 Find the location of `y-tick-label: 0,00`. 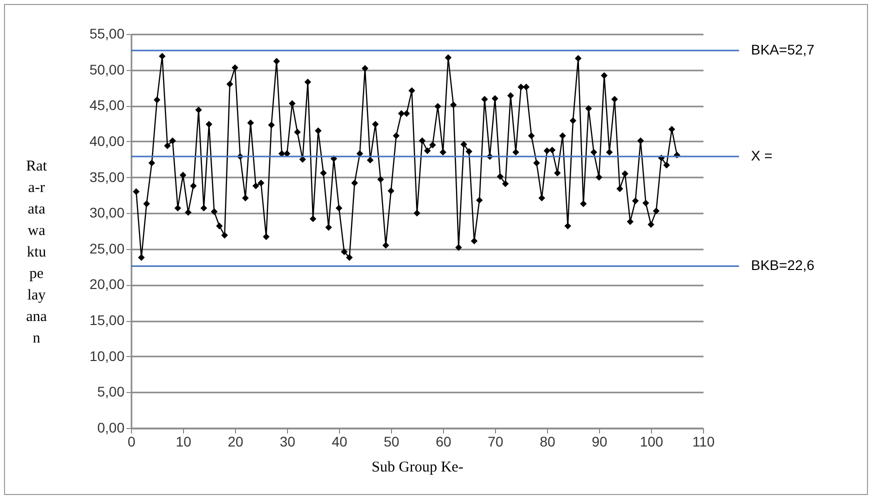

y-tick-label: 0,00 is located at coordinates (111, 428).